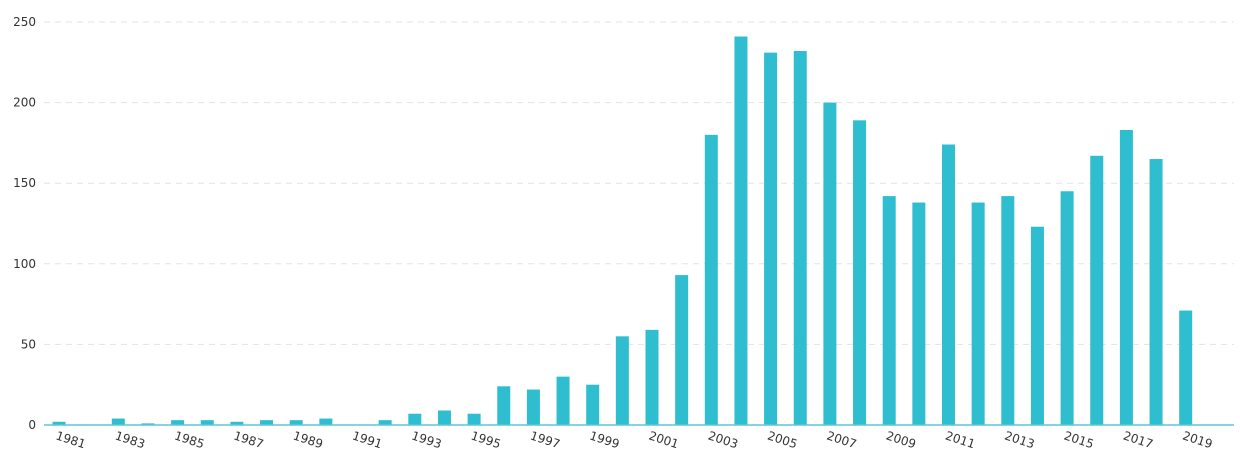 The image size is (1240, 463). I want to click on bar-2010, so click(919, 313).